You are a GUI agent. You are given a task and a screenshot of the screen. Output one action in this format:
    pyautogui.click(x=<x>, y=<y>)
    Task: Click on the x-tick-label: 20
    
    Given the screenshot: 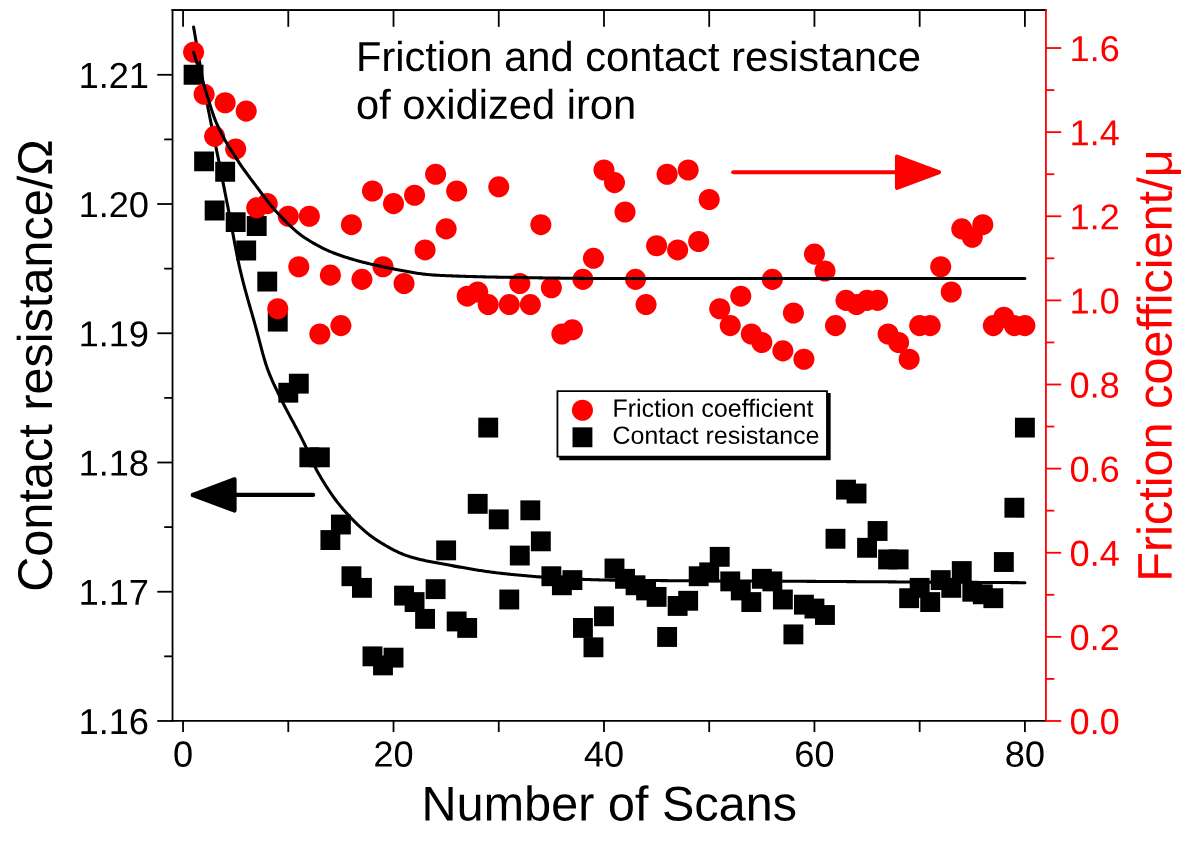 What is the action you would take?
    pyautogui.click(x=394, y=754)
    